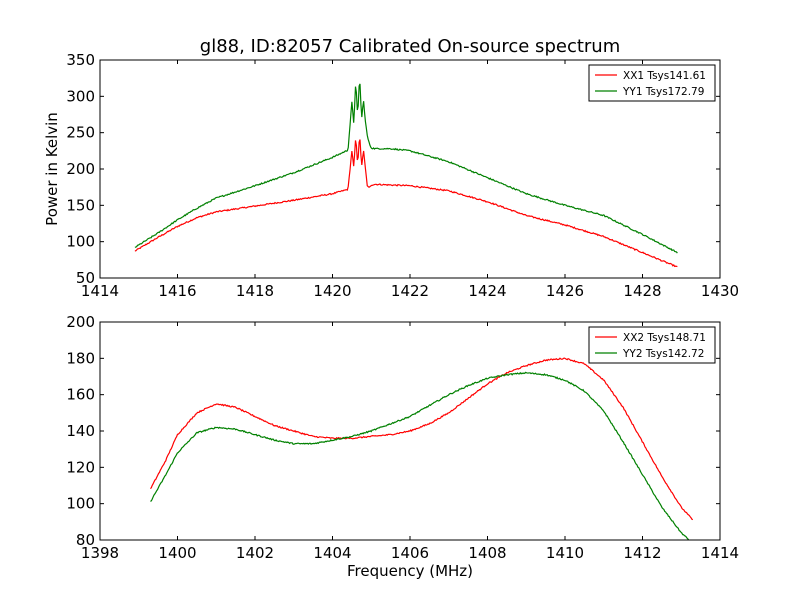 This screenshot has width=800, height=604. What do you see at coordinates (664, 76) in the screenshot?
I see `legend-label: XX1 Tsys141.61` at bounding box center [664, 76].